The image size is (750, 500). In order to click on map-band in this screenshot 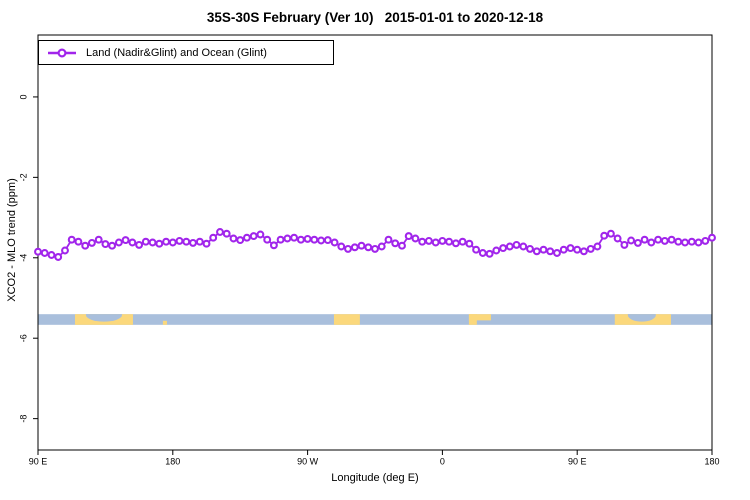, I will do `click(375, 319)`.